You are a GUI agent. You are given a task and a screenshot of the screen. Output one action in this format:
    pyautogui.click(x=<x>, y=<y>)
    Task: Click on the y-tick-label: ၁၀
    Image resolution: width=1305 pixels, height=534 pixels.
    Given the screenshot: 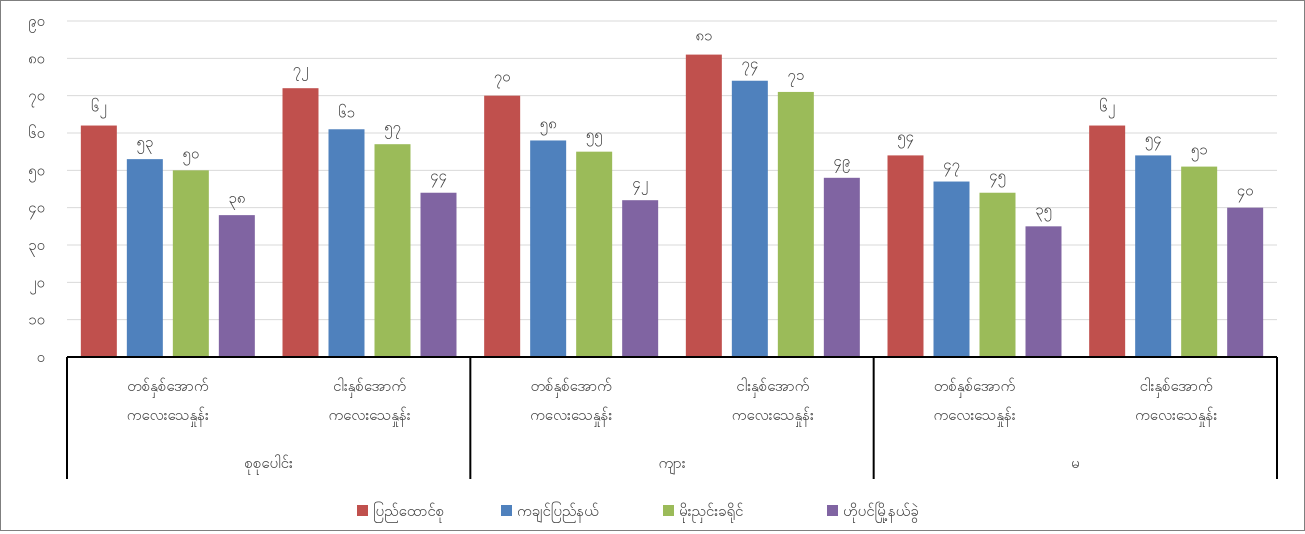 What is the action you would take?
    pyautogui.click(x=36, y=320)
    